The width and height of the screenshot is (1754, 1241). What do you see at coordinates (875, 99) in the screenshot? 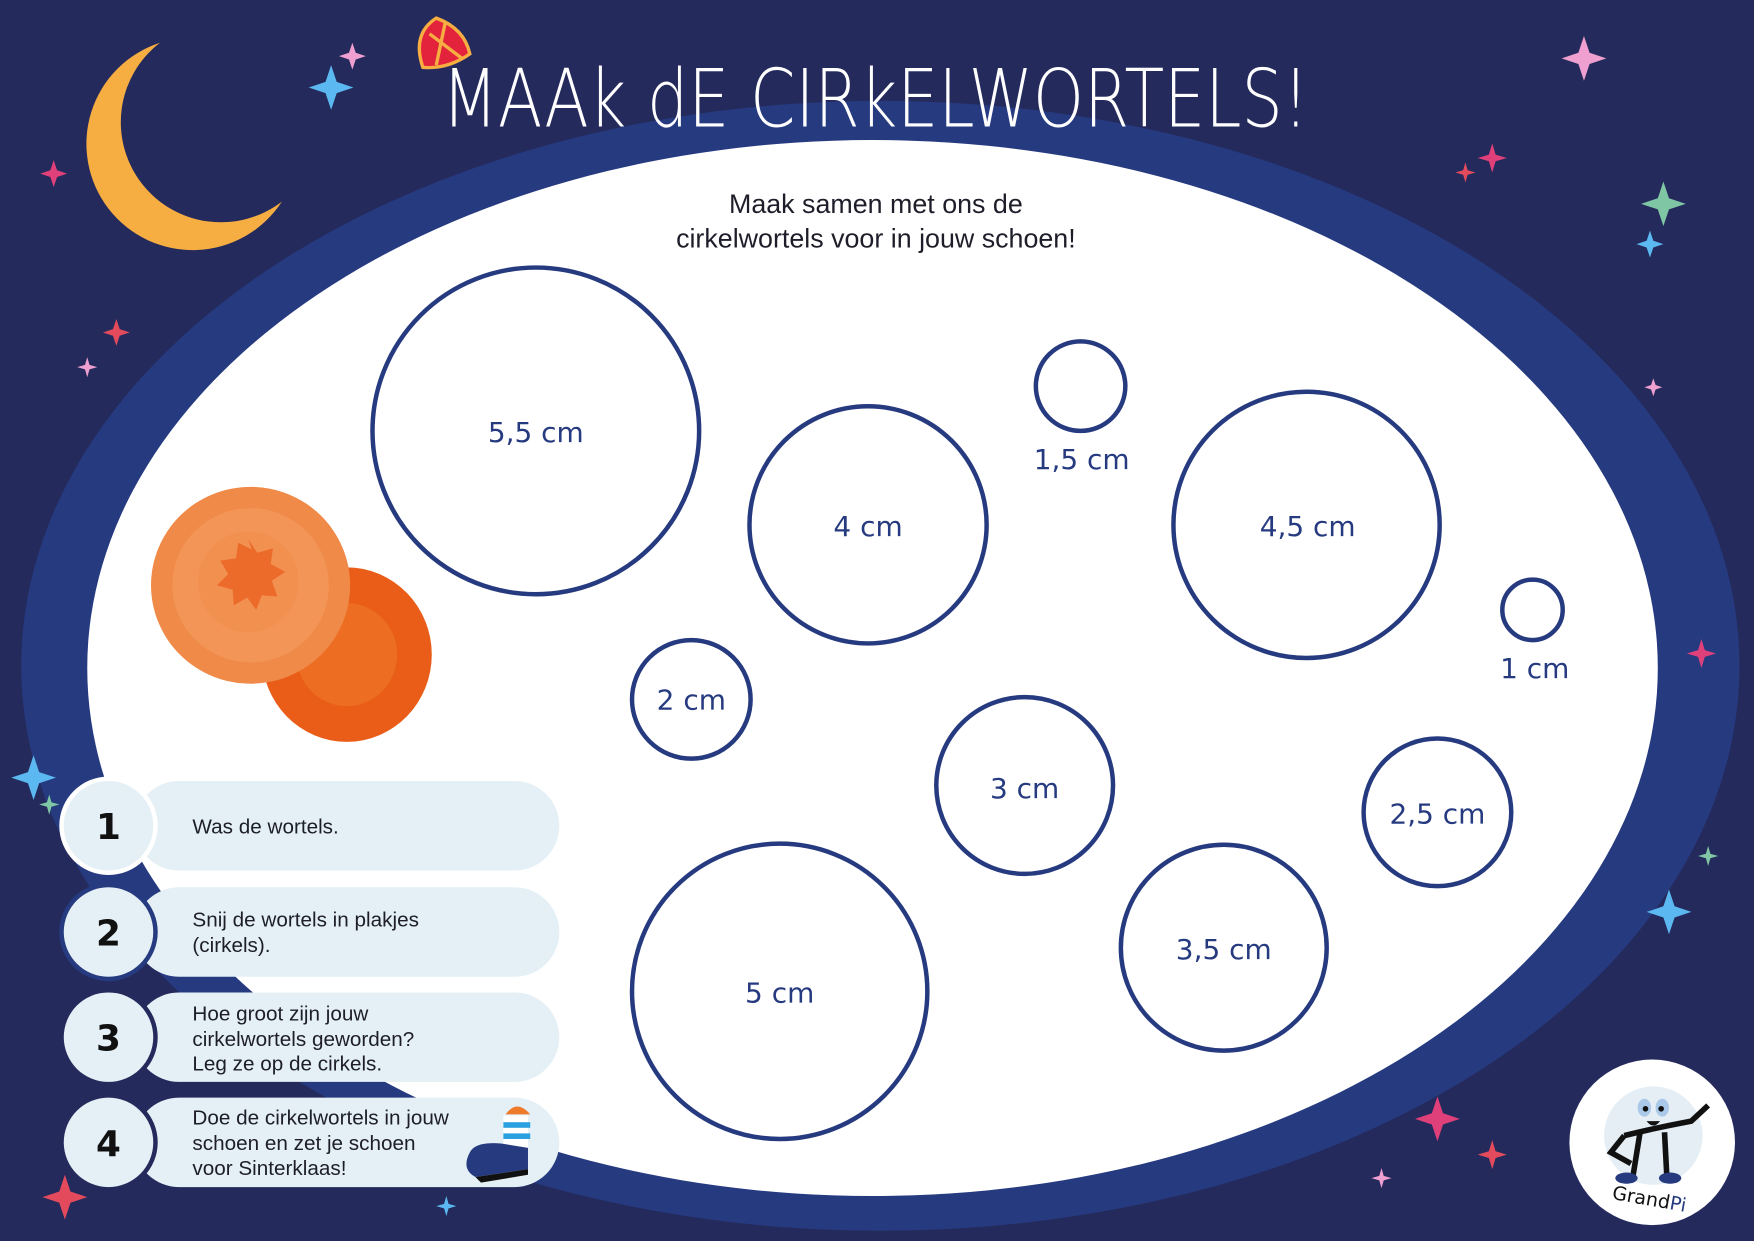
I see `page-title: MAAk dE CIRkELWORTELS!` at bounding box center [875, 99].